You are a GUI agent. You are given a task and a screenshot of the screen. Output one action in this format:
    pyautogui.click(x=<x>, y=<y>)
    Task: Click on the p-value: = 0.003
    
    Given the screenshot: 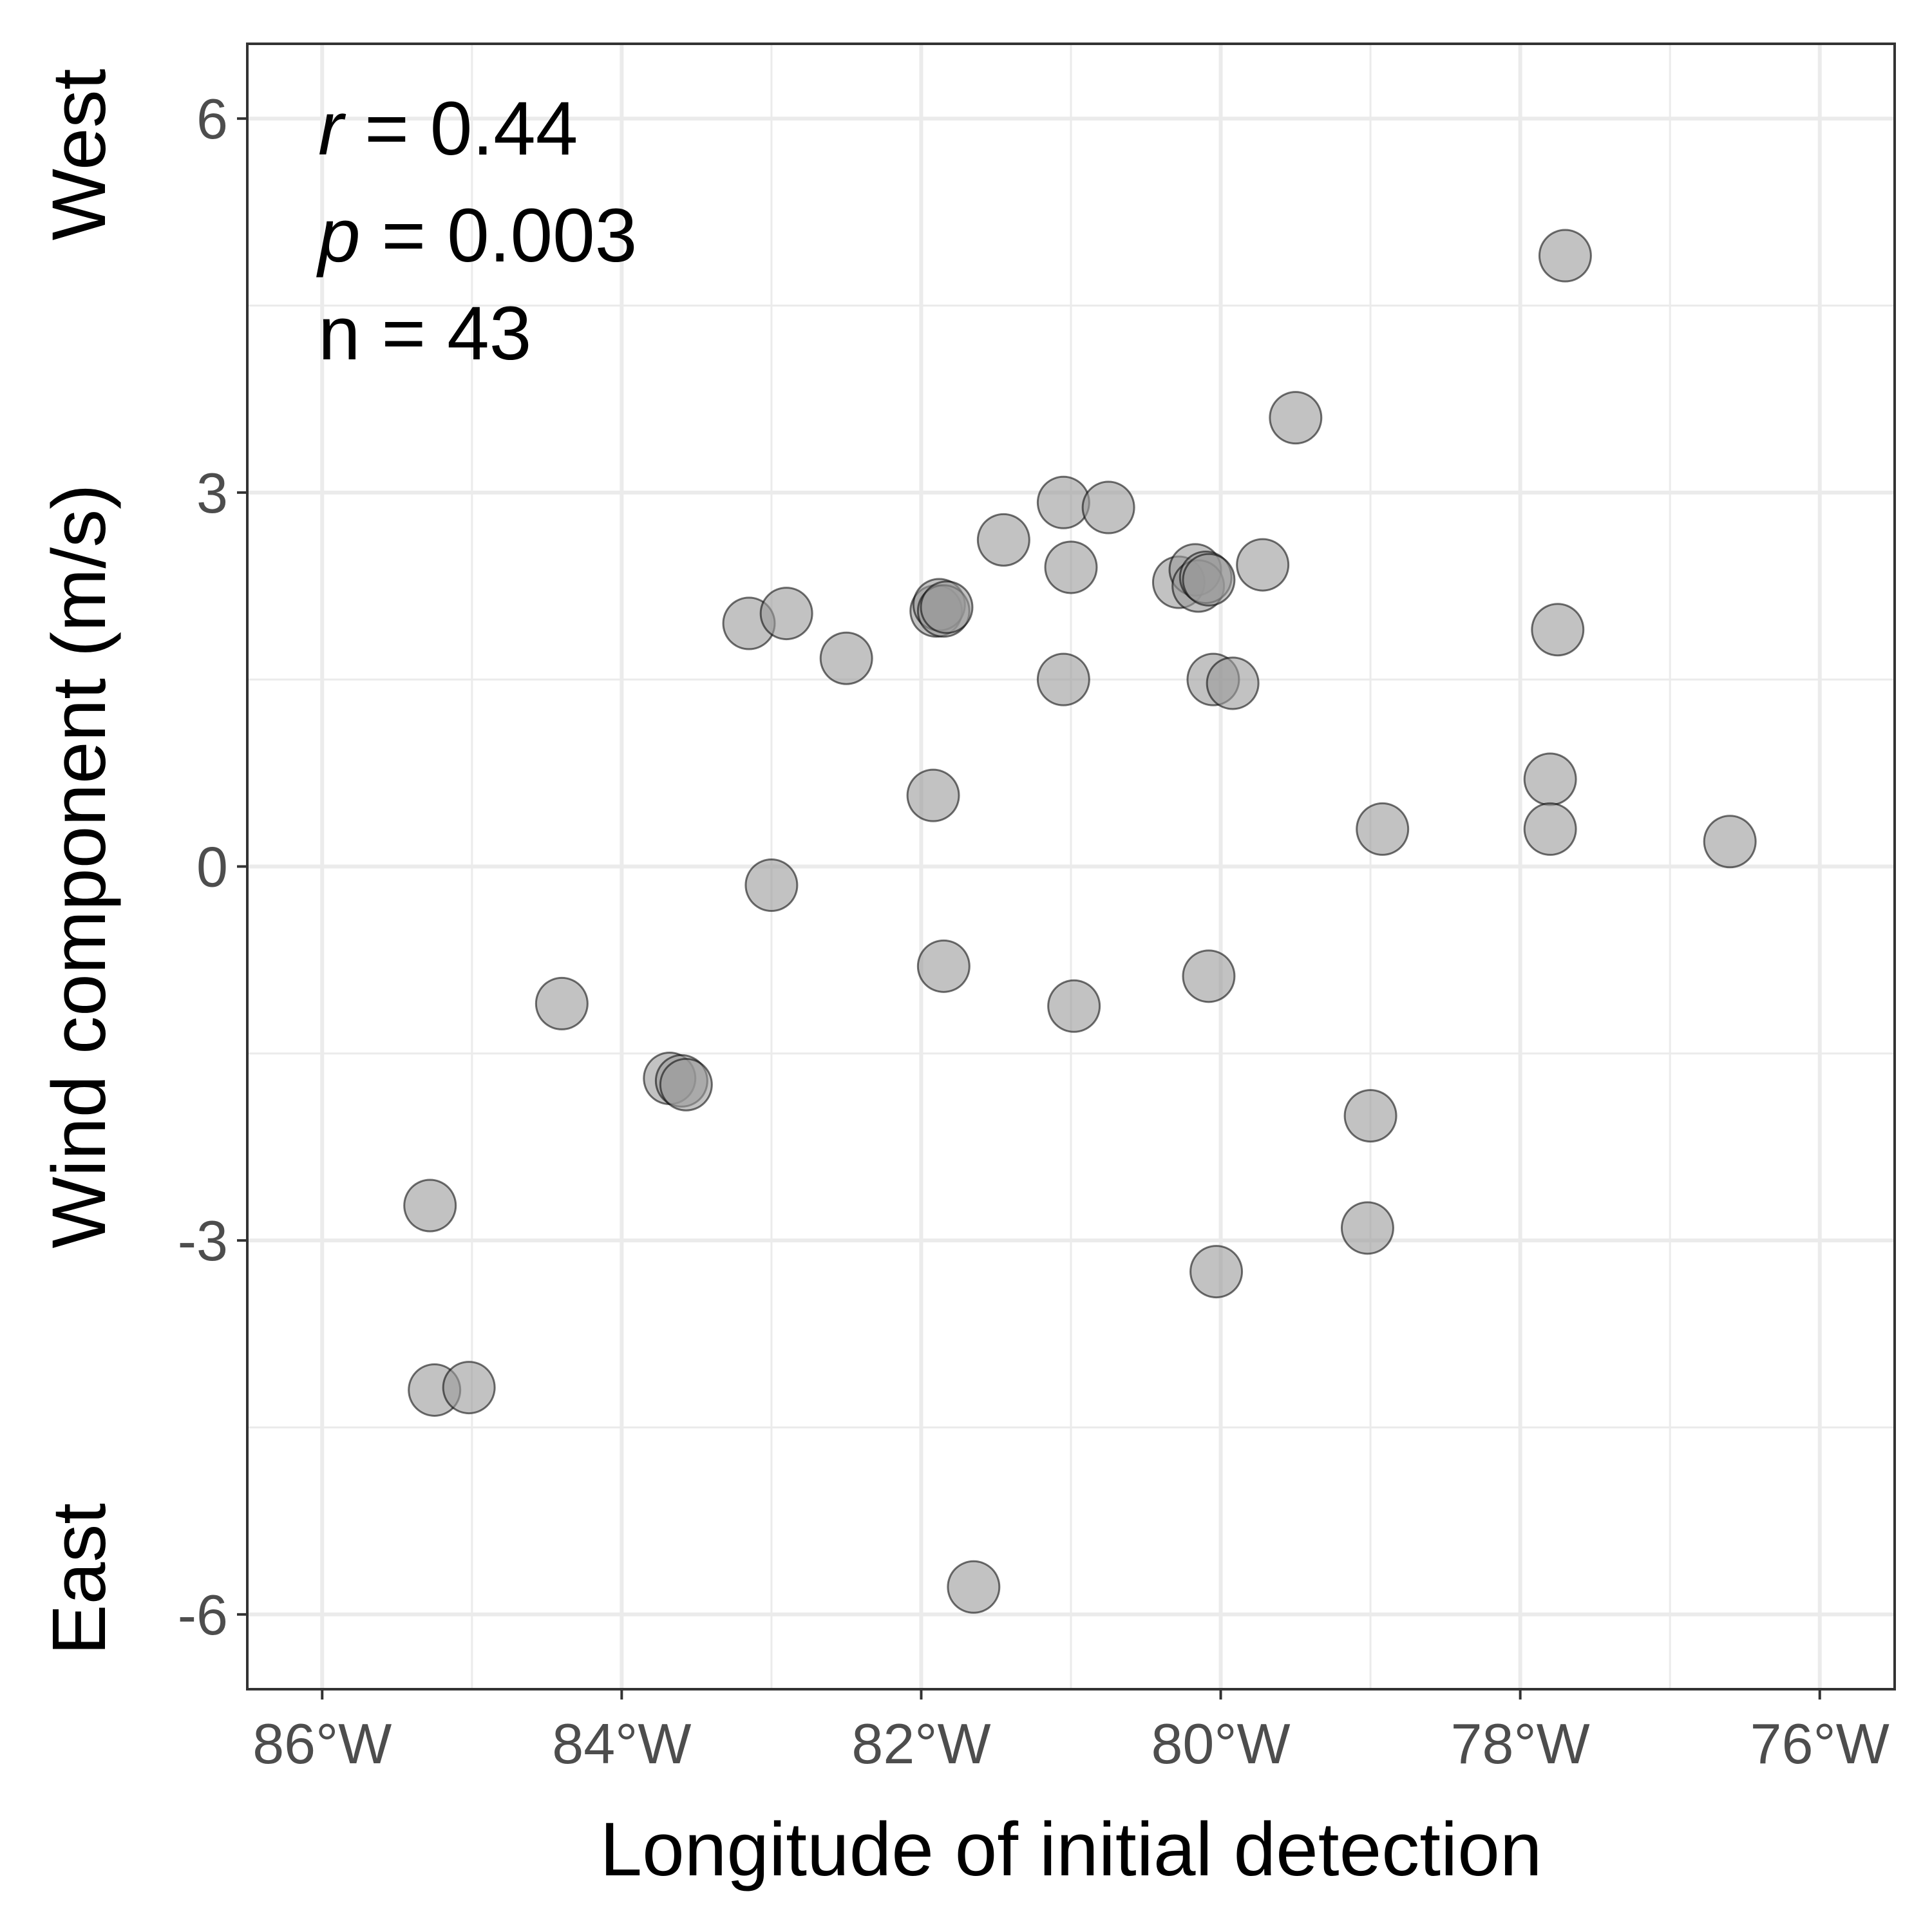 What is the action you would take?
    pyautogui.click(x=499, y=235)
    